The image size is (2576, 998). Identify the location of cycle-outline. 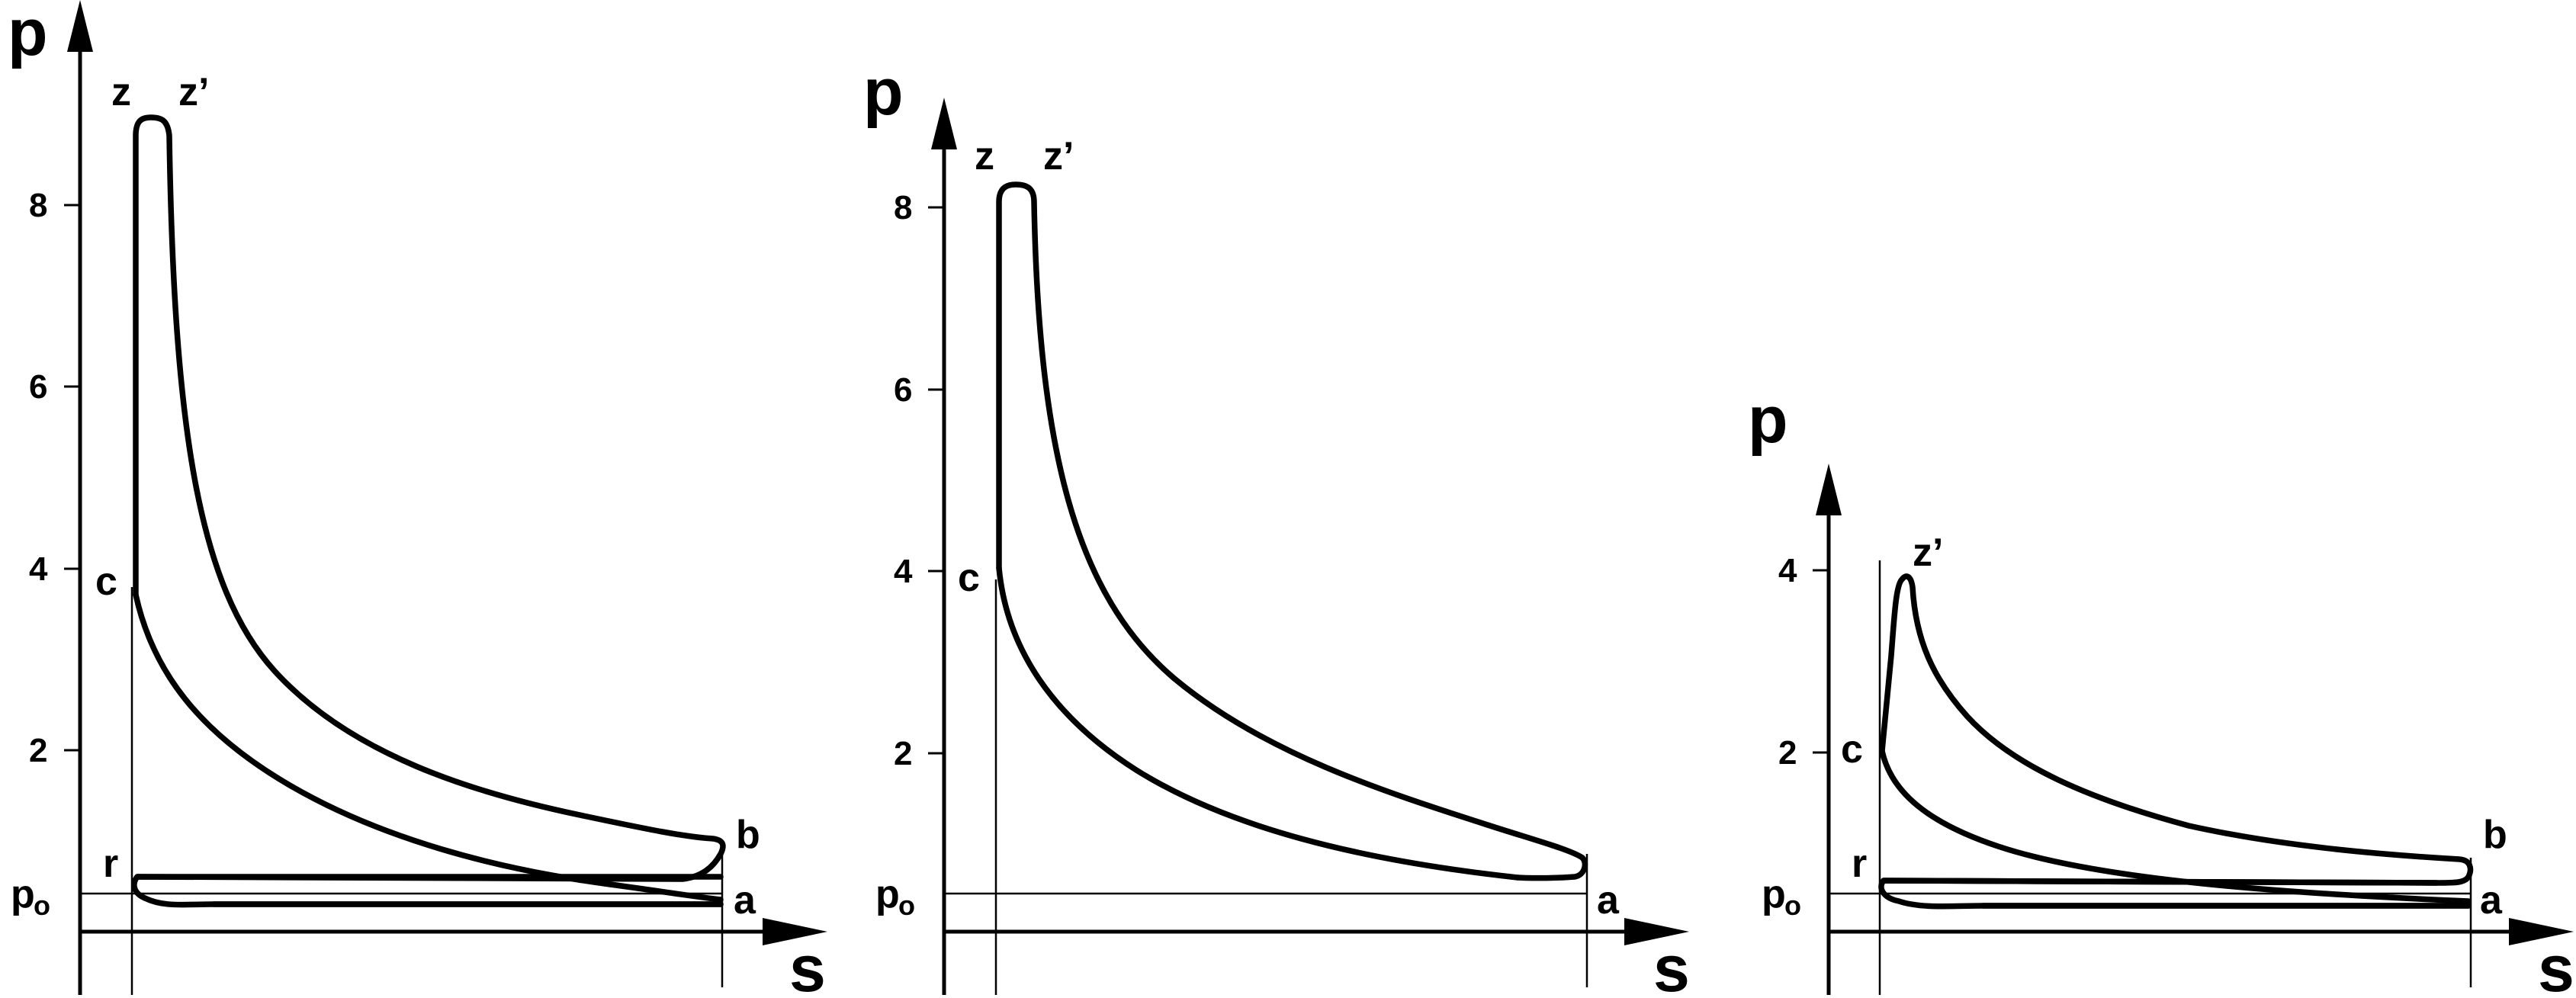
(2176, 741).